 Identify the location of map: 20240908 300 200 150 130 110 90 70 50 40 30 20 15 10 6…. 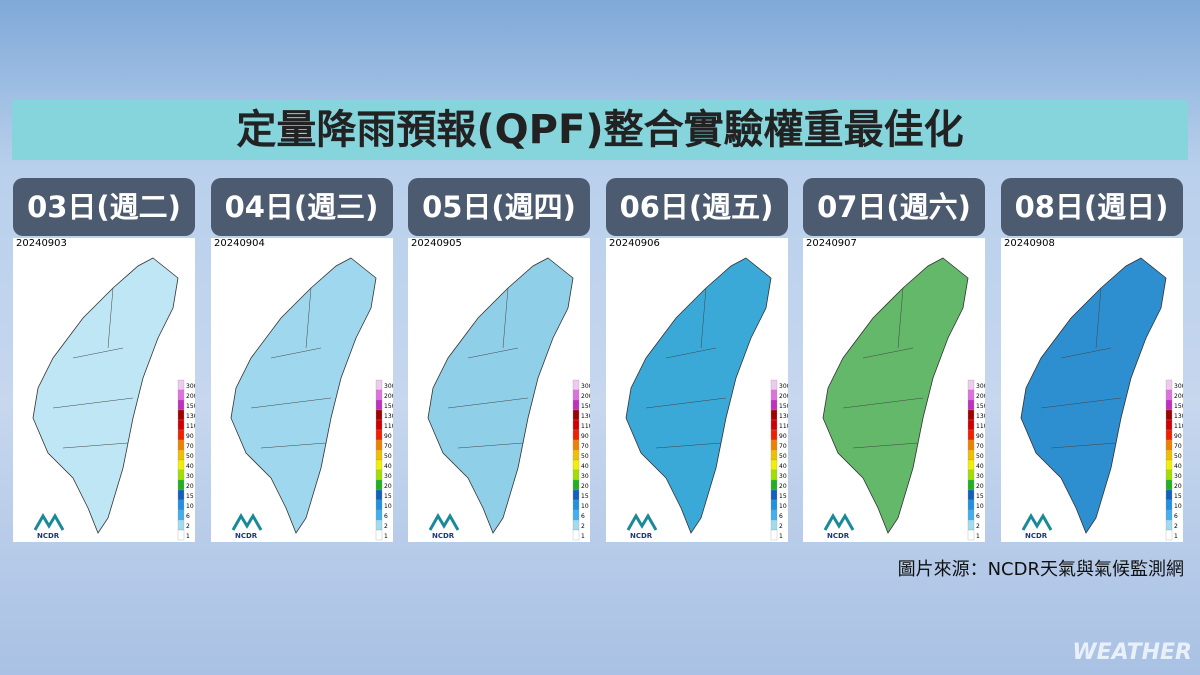
(1093, 389).